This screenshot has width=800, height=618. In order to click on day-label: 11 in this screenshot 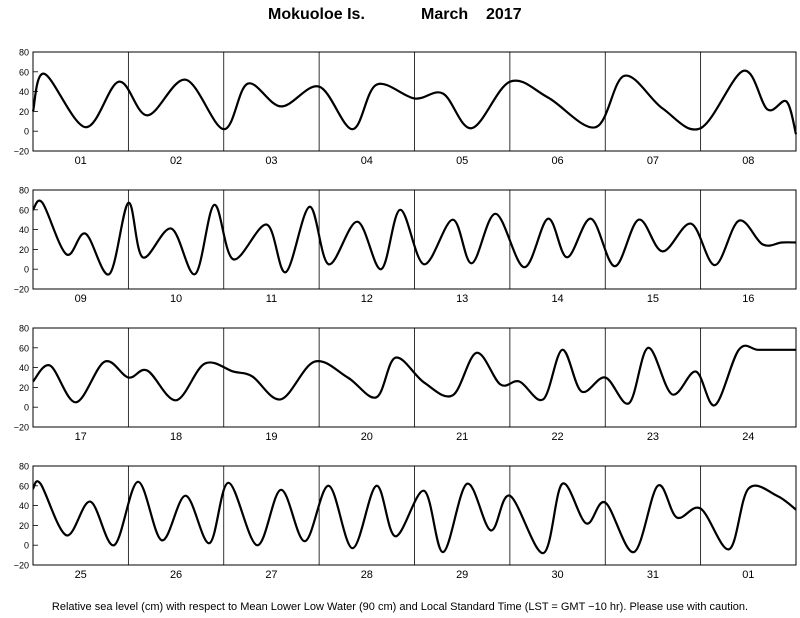, I will do `click(271, 299)`.